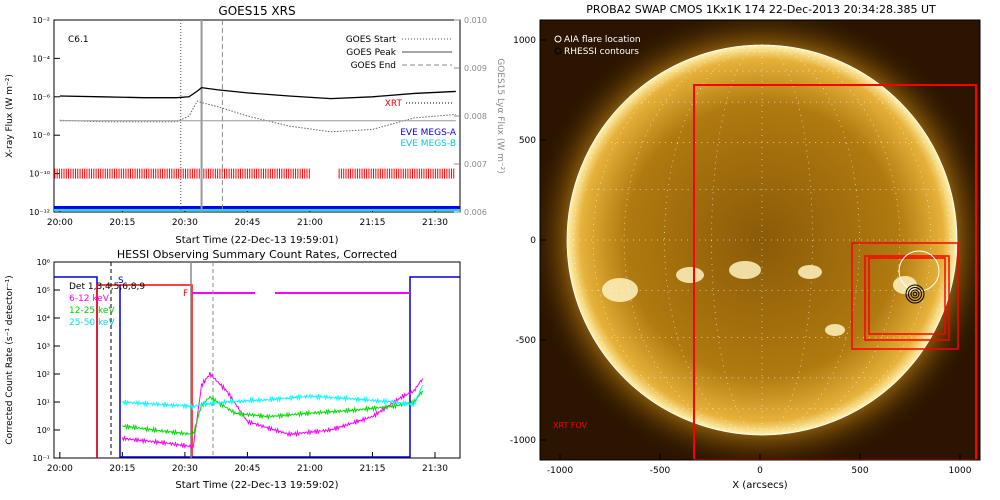 This screenshot has width=1000, height=500. What do you see at coordinates (371, 53) in the screenshot?
I see `legend-goes-peak: GOES Peak` at bounding box center [371, 53].